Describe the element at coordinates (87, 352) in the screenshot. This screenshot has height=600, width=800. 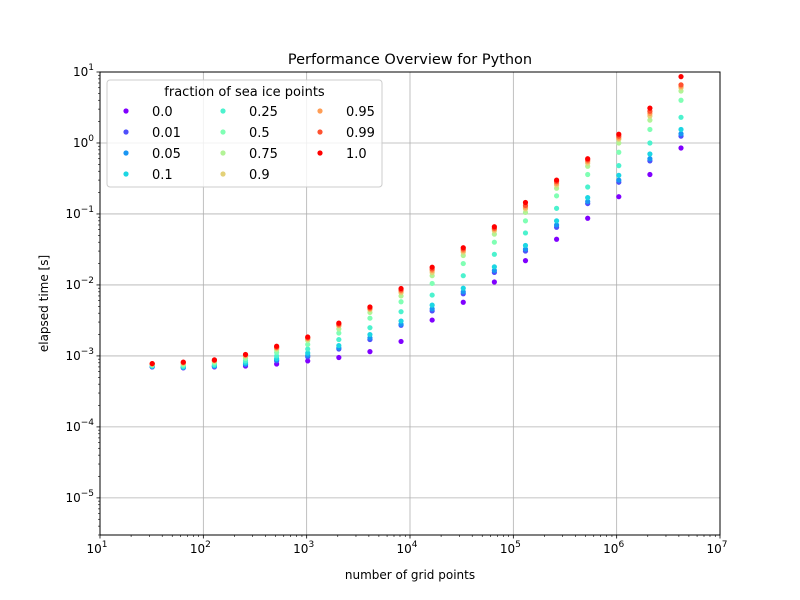
I see `y-tick-label-exponent: −3` at that location.